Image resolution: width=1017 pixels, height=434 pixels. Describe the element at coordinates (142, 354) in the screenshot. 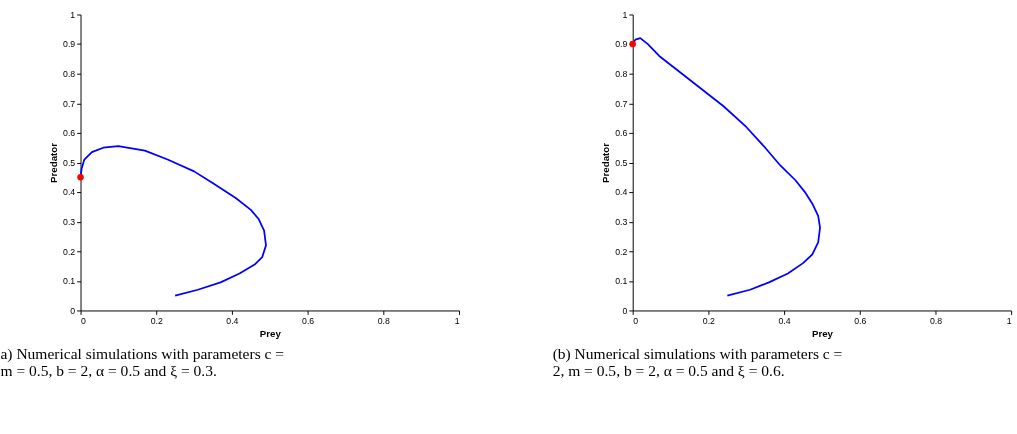

I see `text: a) Numerical simulations with parameters c =` at that location.